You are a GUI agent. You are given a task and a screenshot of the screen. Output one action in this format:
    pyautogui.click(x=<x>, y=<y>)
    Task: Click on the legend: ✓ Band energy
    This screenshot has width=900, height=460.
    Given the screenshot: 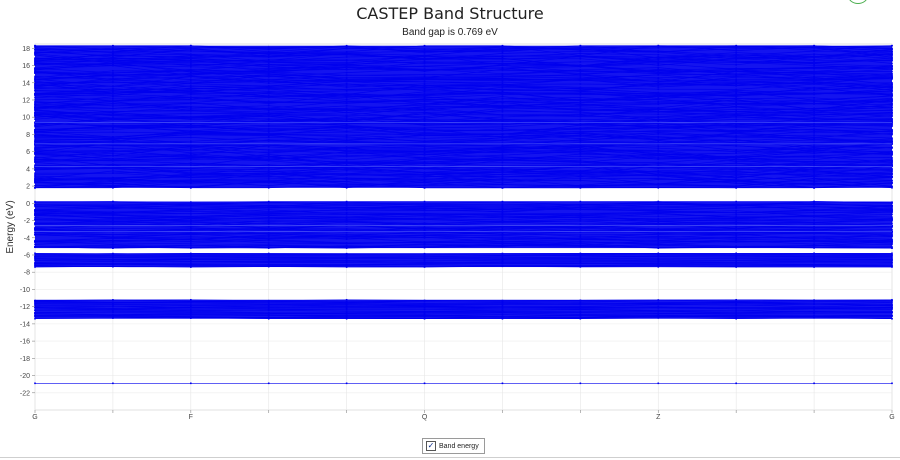 What is the action you would take?
    pyautogui.click(x=453, y=446)
    